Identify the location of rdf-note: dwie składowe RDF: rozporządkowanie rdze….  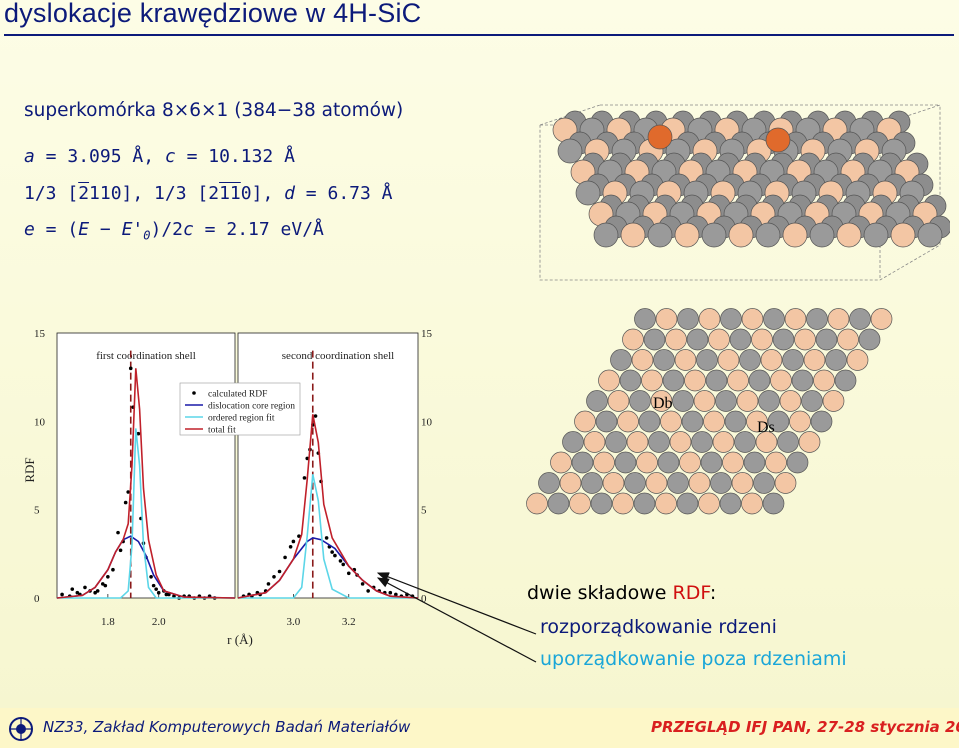
(687, 626).